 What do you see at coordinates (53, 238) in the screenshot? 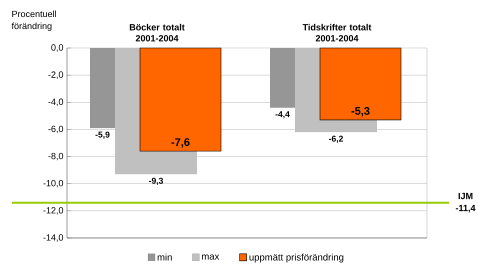
I see `y-tick-label: -14,0` at bounding box center [53, 238].